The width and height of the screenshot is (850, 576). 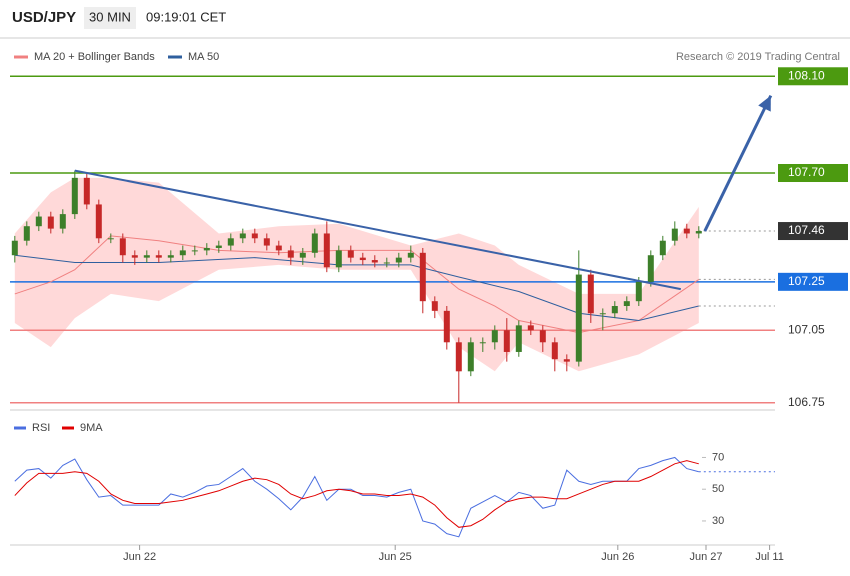 I want to click on x-tick-label: Jun 26, so click(x=617, y=557).